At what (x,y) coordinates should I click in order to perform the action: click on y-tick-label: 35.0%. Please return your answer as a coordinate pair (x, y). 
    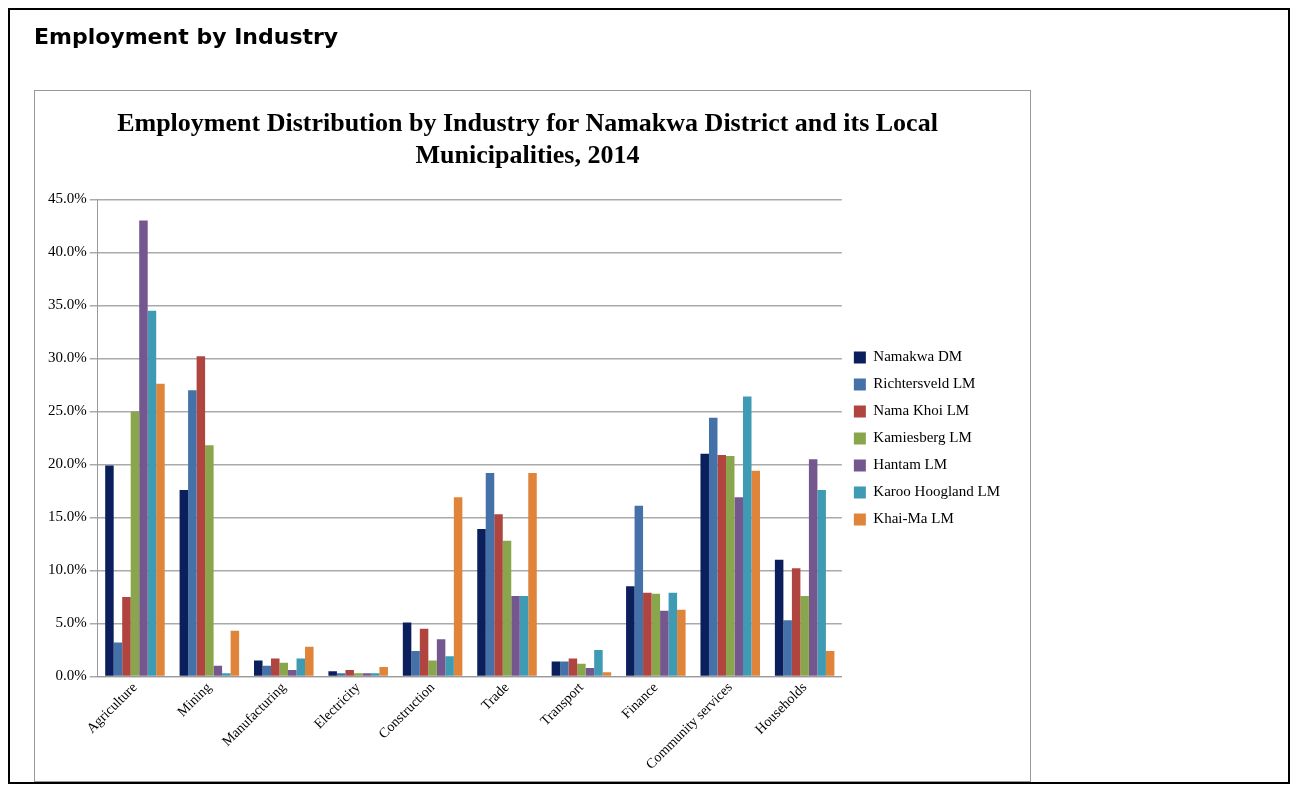
    Looking at the image, I should click on (67, 304).